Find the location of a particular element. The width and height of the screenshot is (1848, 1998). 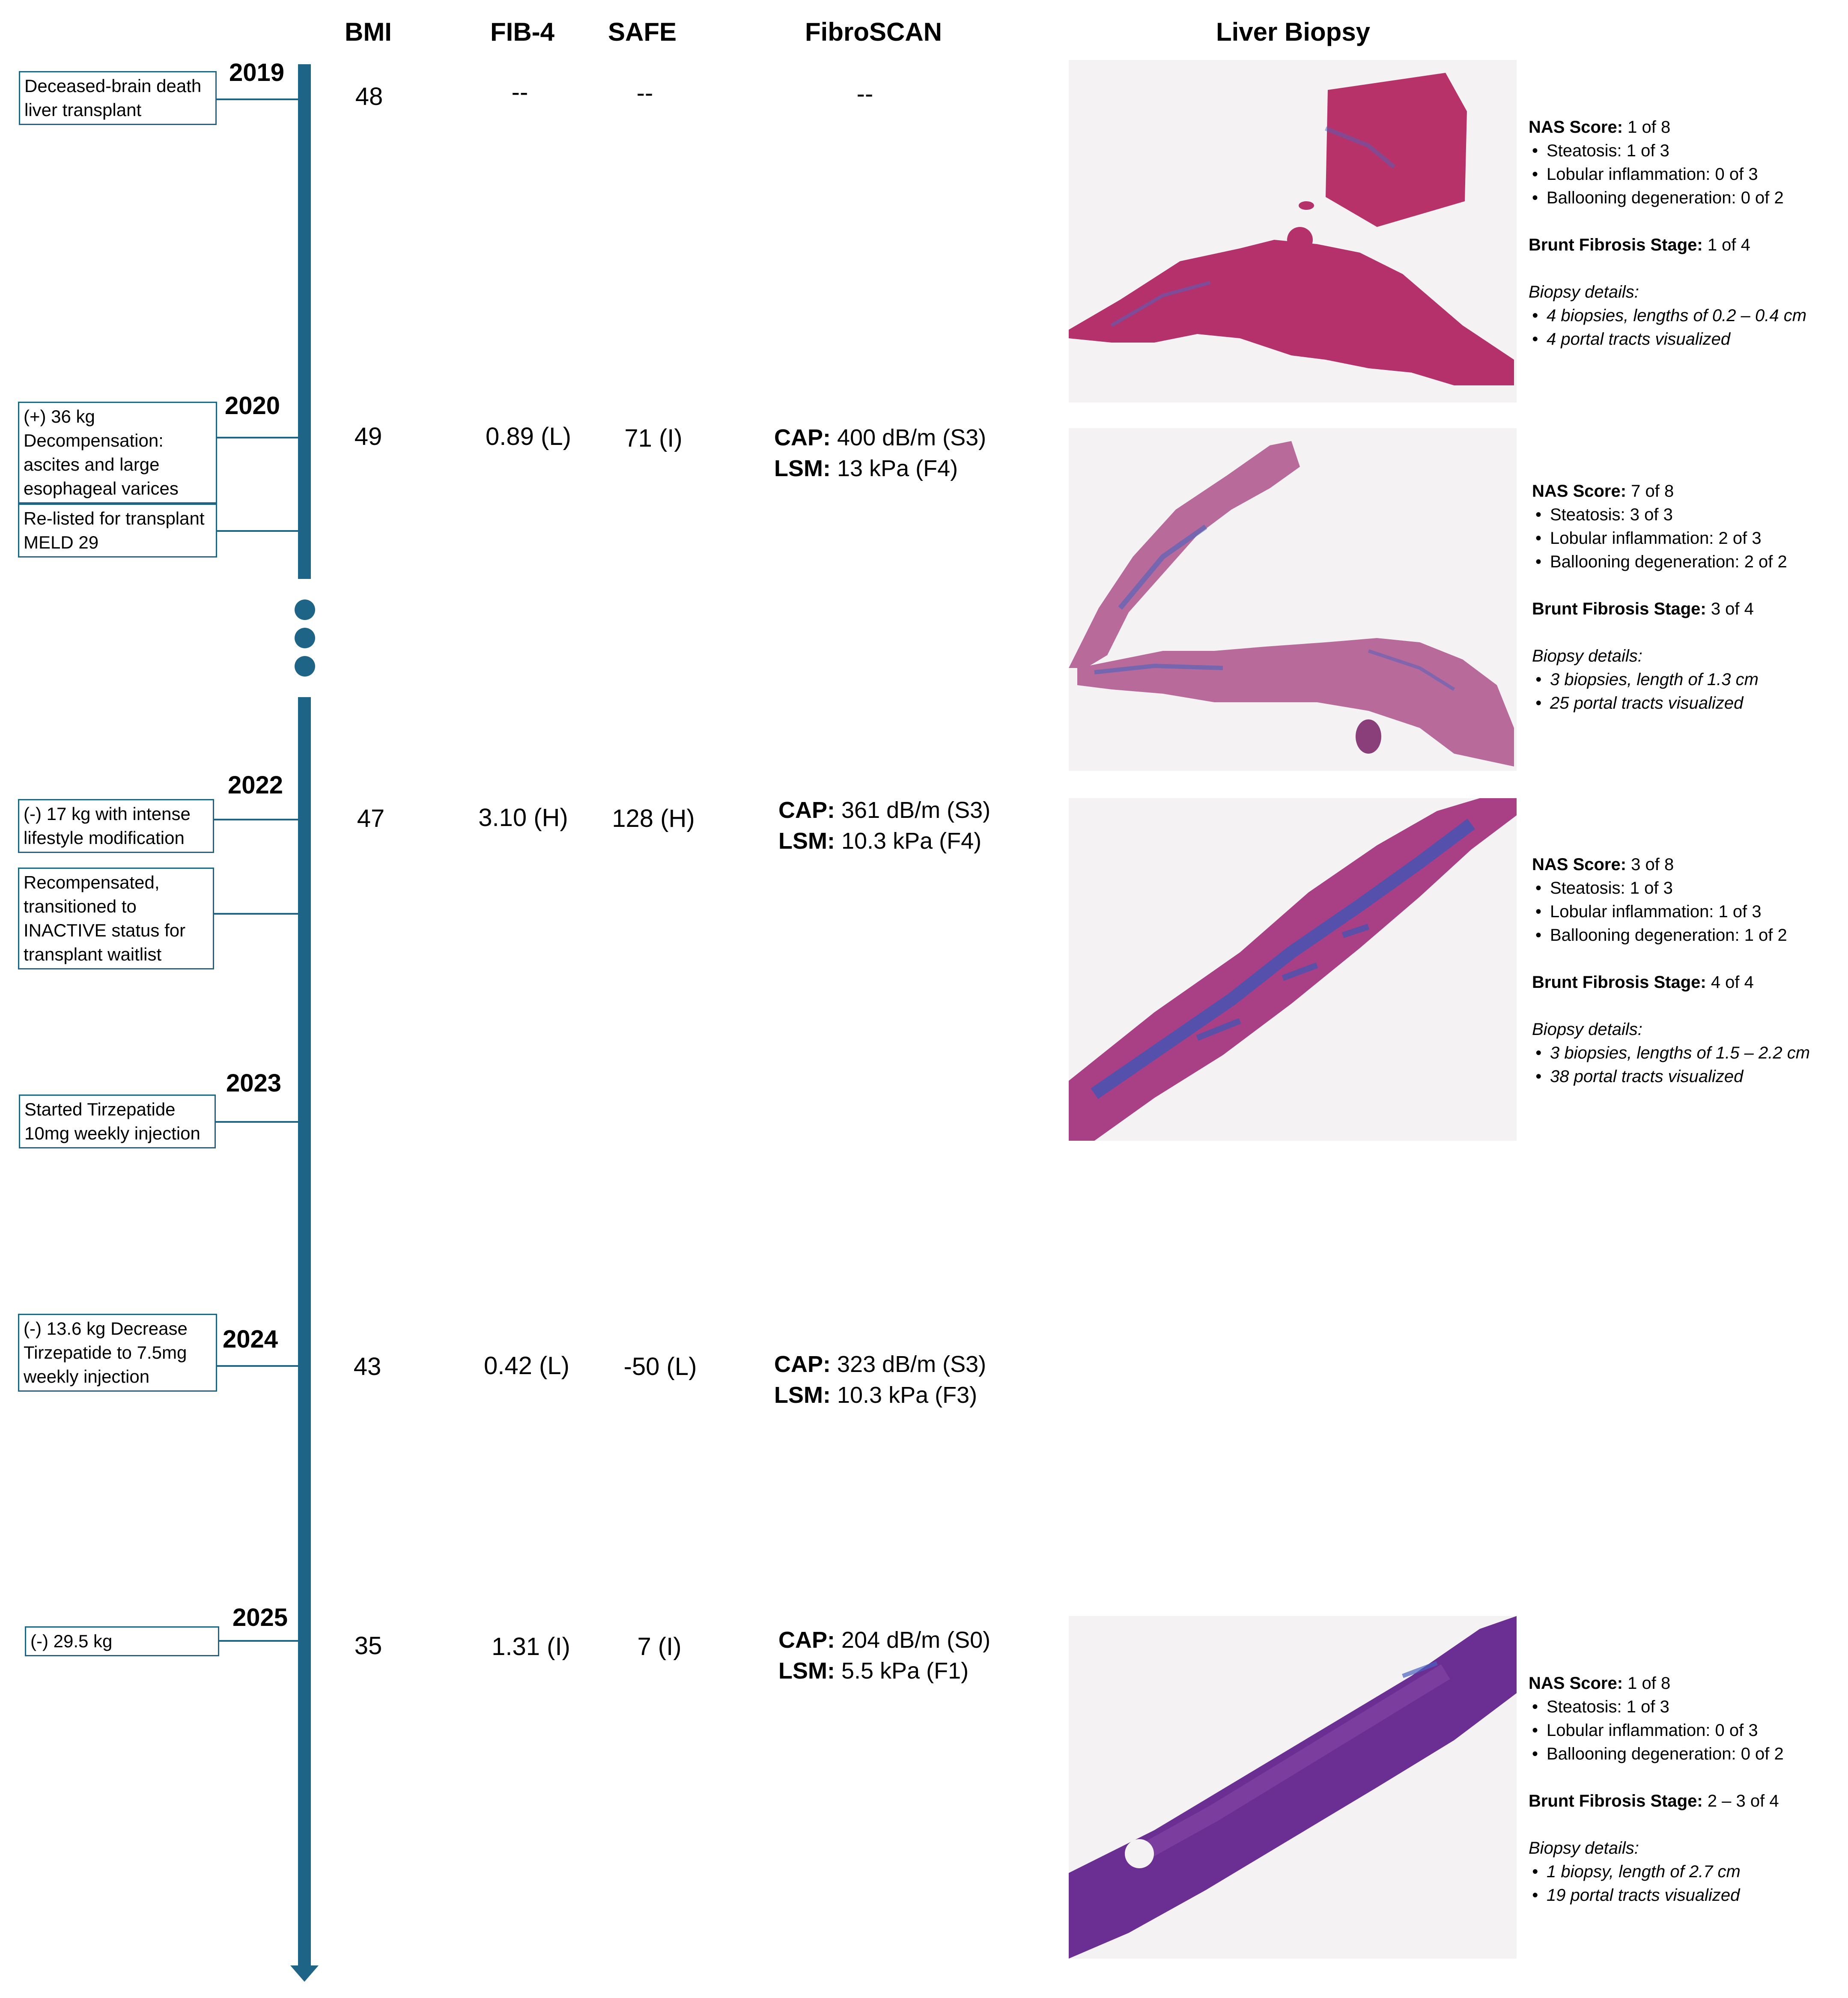

brunt-stage-value: 3 of 4 is located at coordinates (1730, 608).